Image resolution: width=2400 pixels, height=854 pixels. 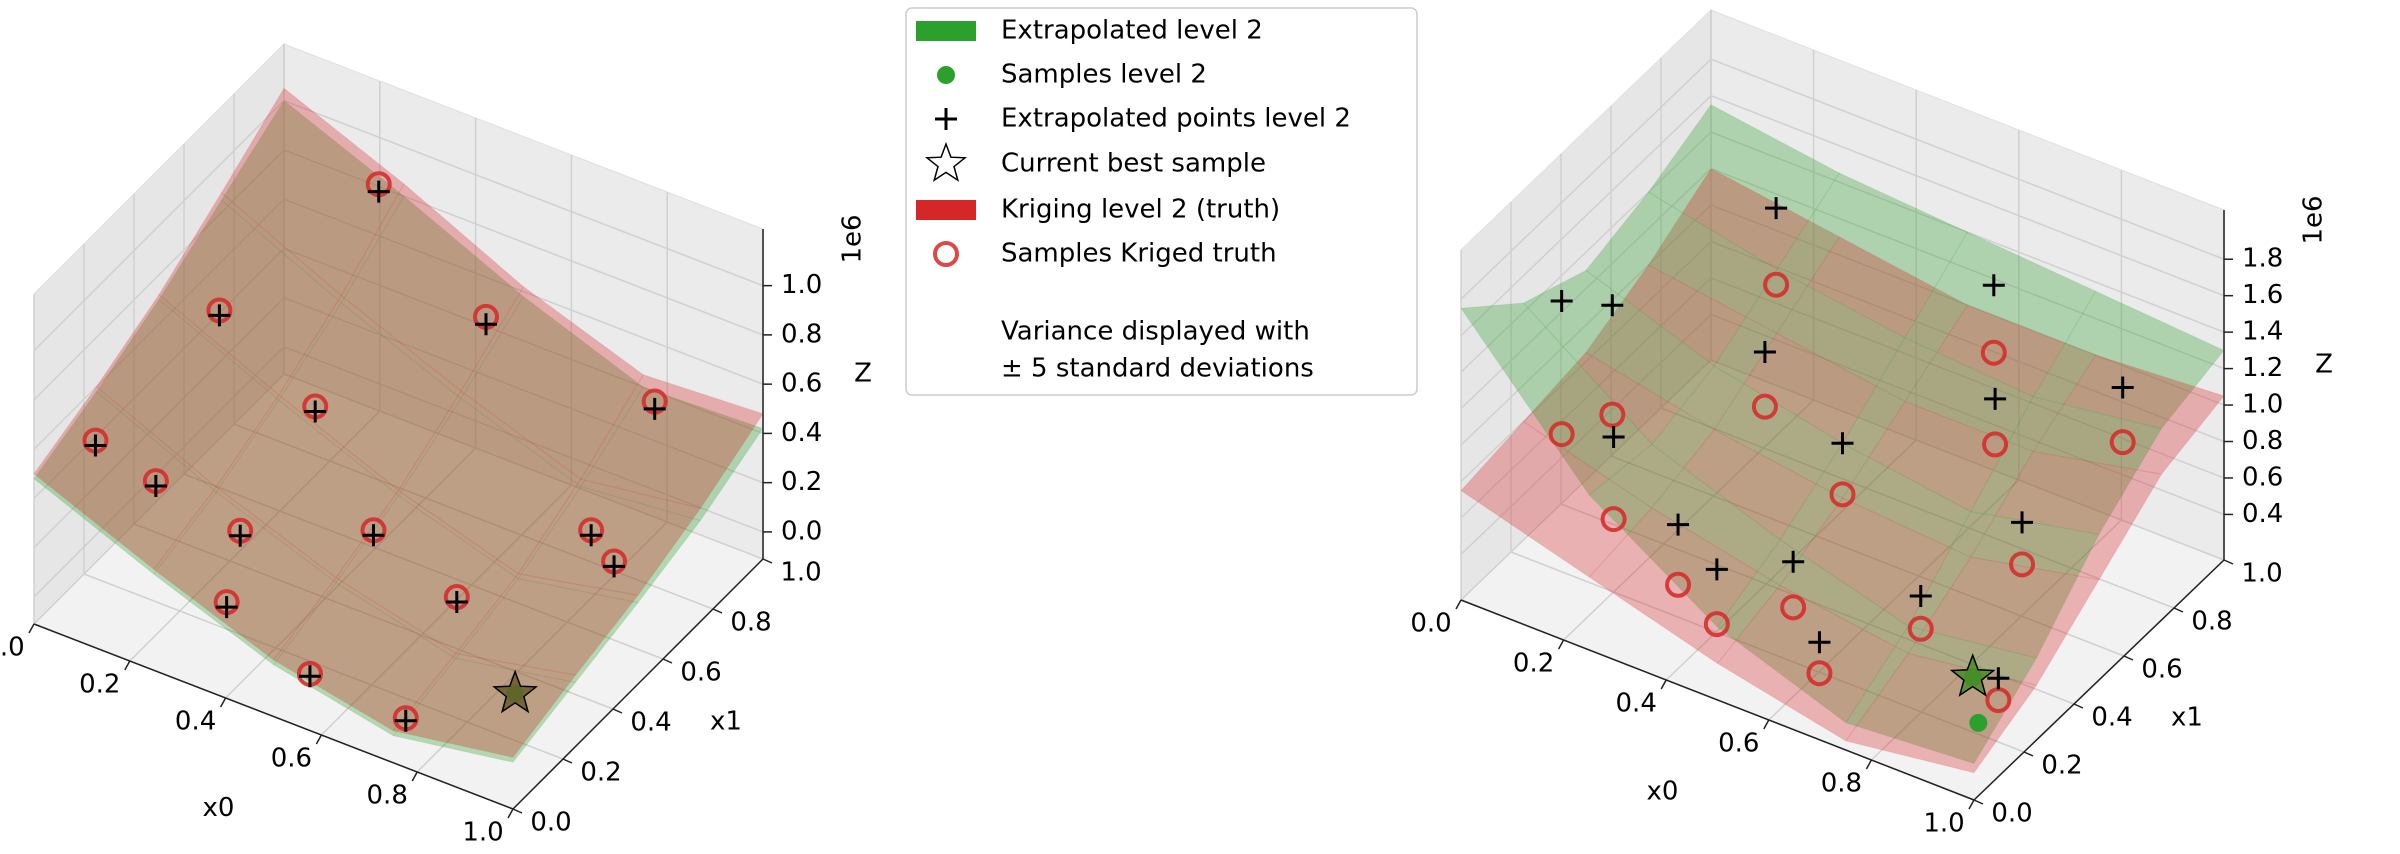 What do you see at coordinates (1155, 332) in the screenshot?
I see `legend-note: Variance displayed with` at bounding box center [1155, 332].